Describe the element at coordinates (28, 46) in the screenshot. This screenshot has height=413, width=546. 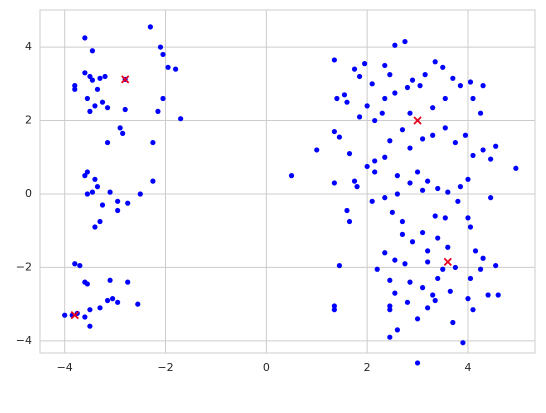
I see `y-tick-label: 4` at that location.